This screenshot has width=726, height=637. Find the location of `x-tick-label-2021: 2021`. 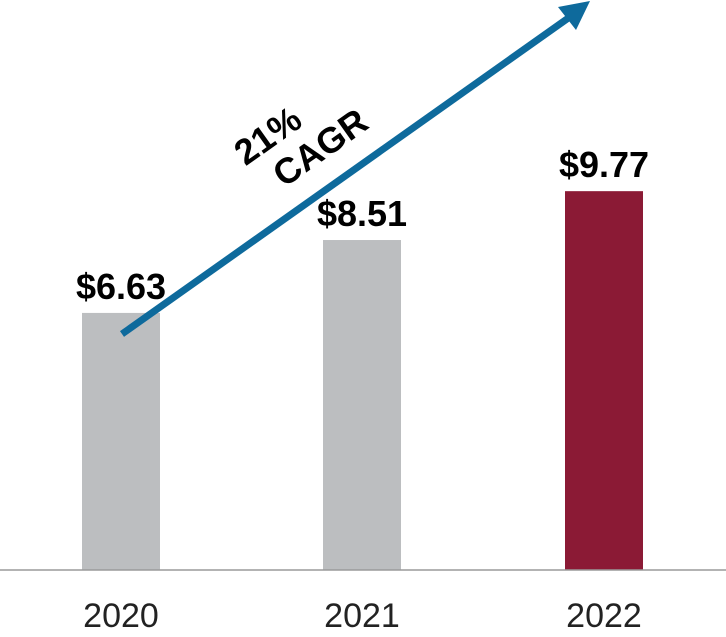

x-tick-label-2021: 2021 is located at coordinates (362, 616).